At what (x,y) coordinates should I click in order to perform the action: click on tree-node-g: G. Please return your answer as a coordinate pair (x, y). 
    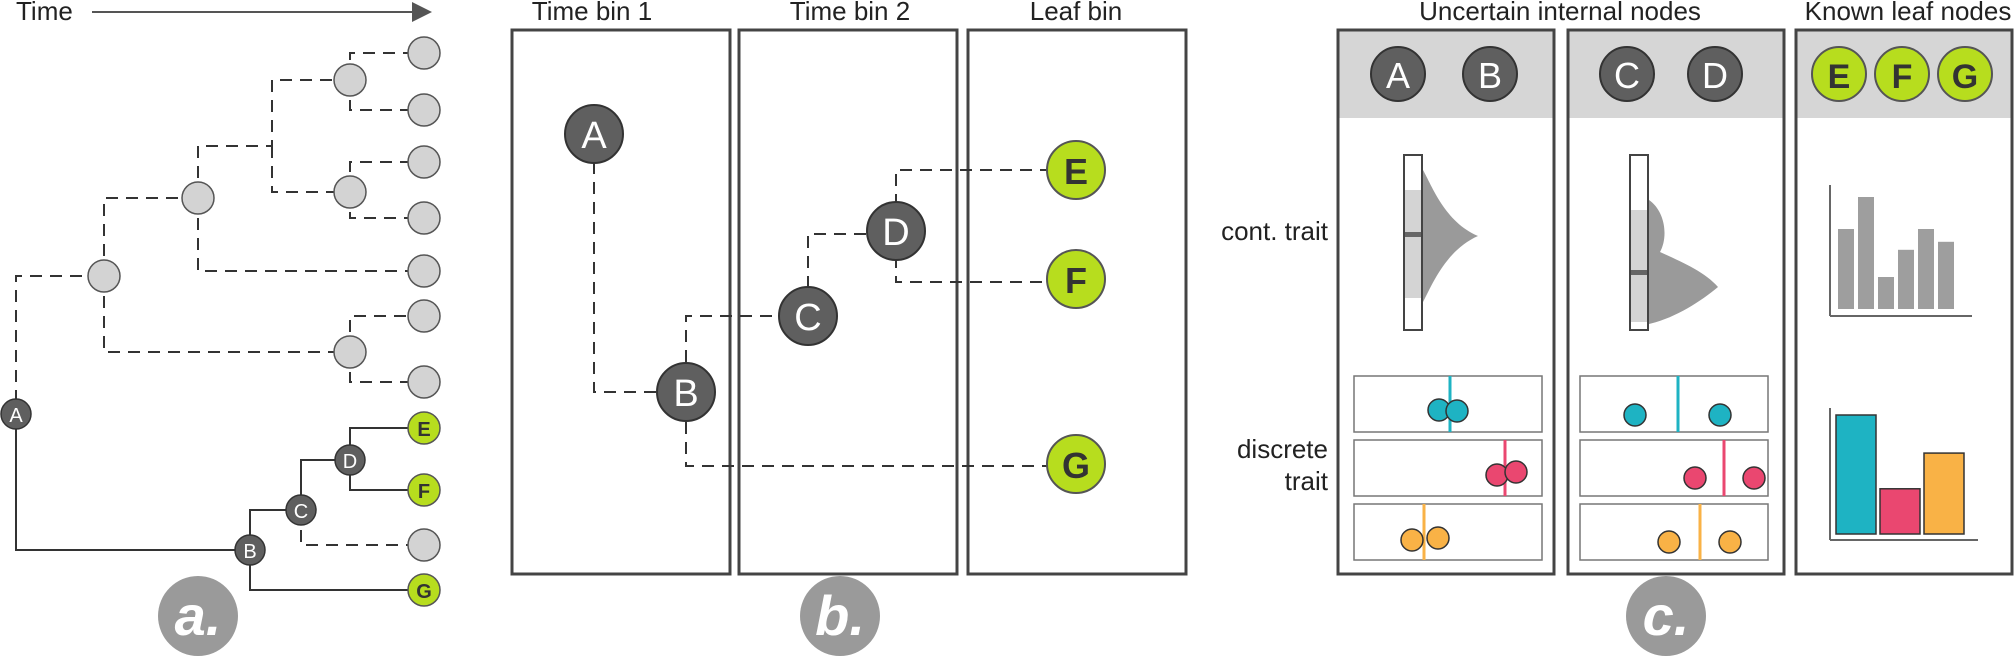
    Looking at the image, I should click on (424, 590).